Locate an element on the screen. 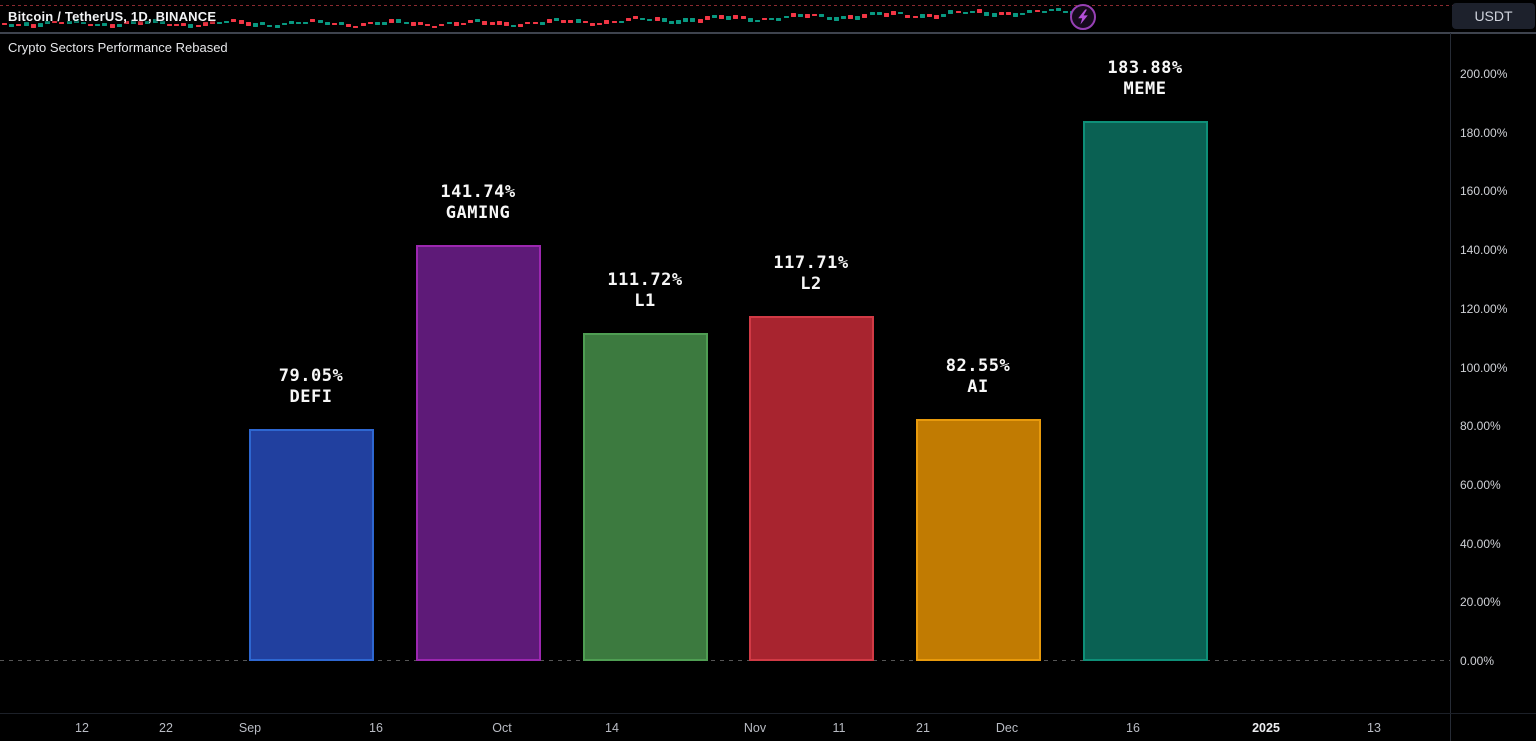 The height and width of the screenshot is (741, 1536). event-marker-button is located at coordinates (1083, 17).